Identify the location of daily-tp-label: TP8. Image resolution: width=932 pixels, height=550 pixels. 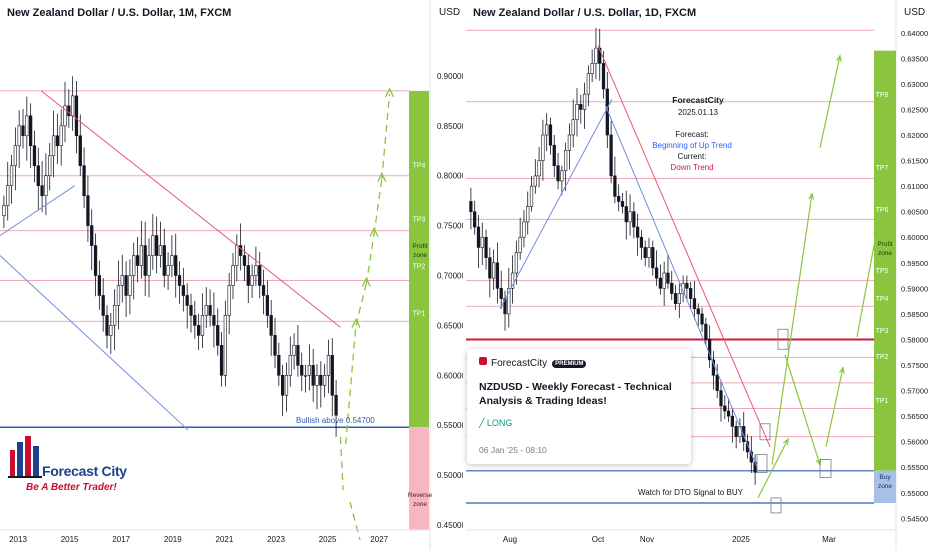
(882, 95).